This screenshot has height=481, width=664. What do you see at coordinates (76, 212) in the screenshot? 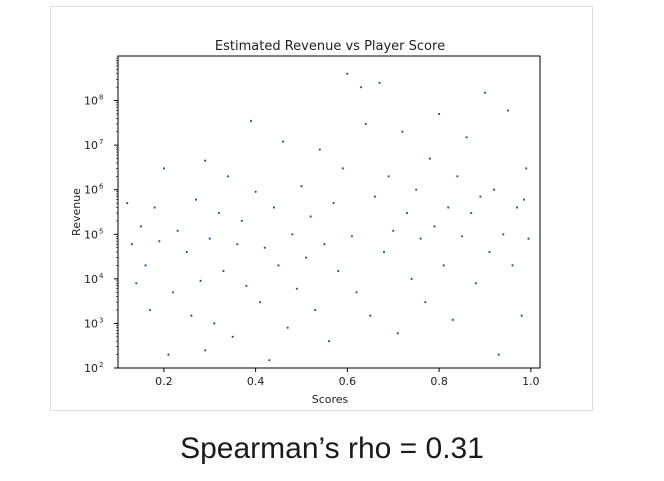
I see `y-axis-label: Revenue` at bounding box center [76, 212].